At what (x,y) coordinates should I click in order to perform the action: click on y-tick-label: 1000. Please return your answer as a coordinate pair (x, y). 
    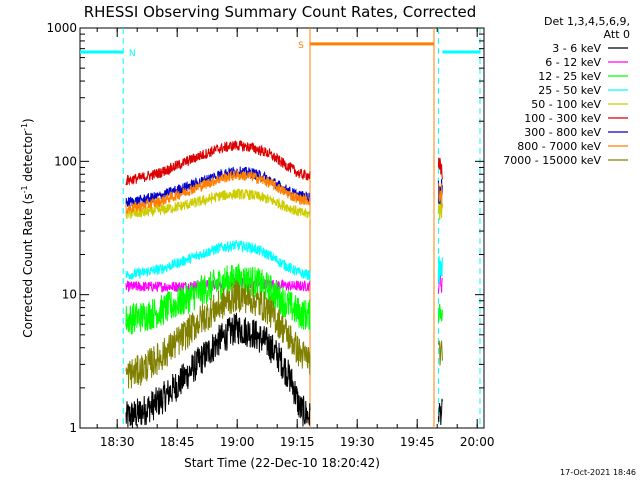
    Looking at the image, I should click on (61, 28).